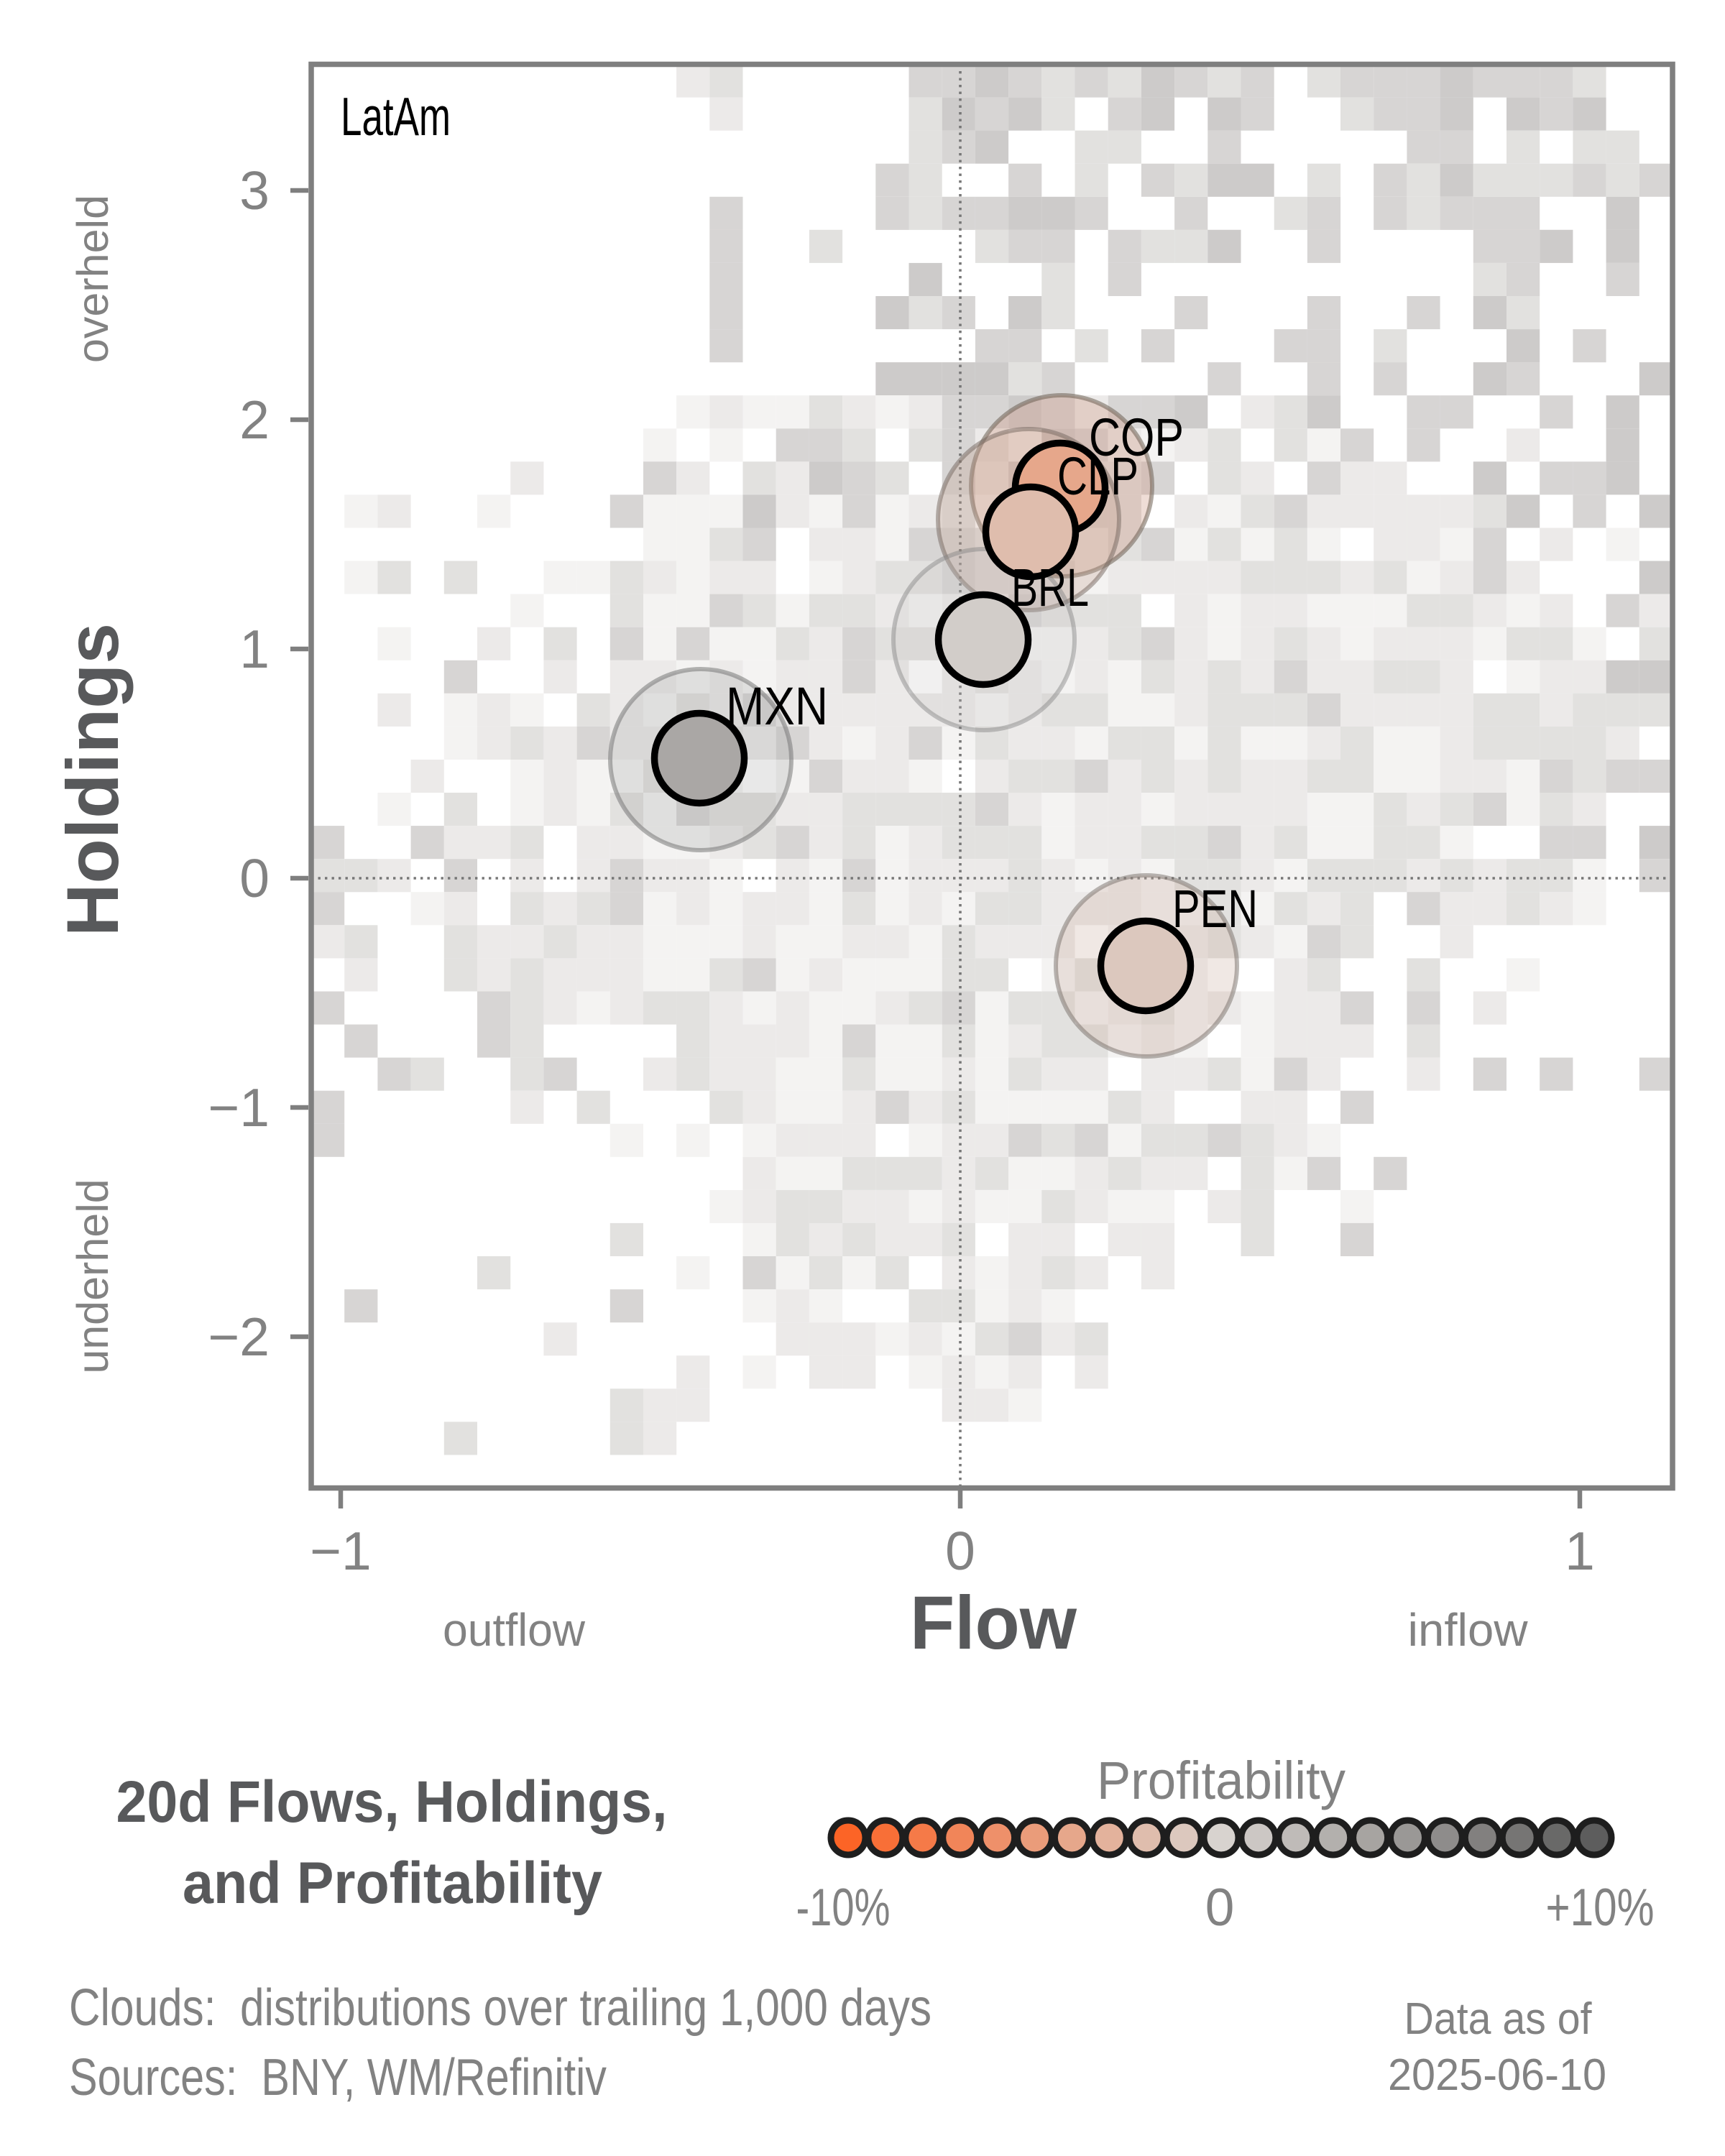 This screenshot has height=2156, width=1725. What do you see at coordinates (1215, 909) in the screenshot?
I see `svg-text: PEN` at bounding box center [1215, 909].